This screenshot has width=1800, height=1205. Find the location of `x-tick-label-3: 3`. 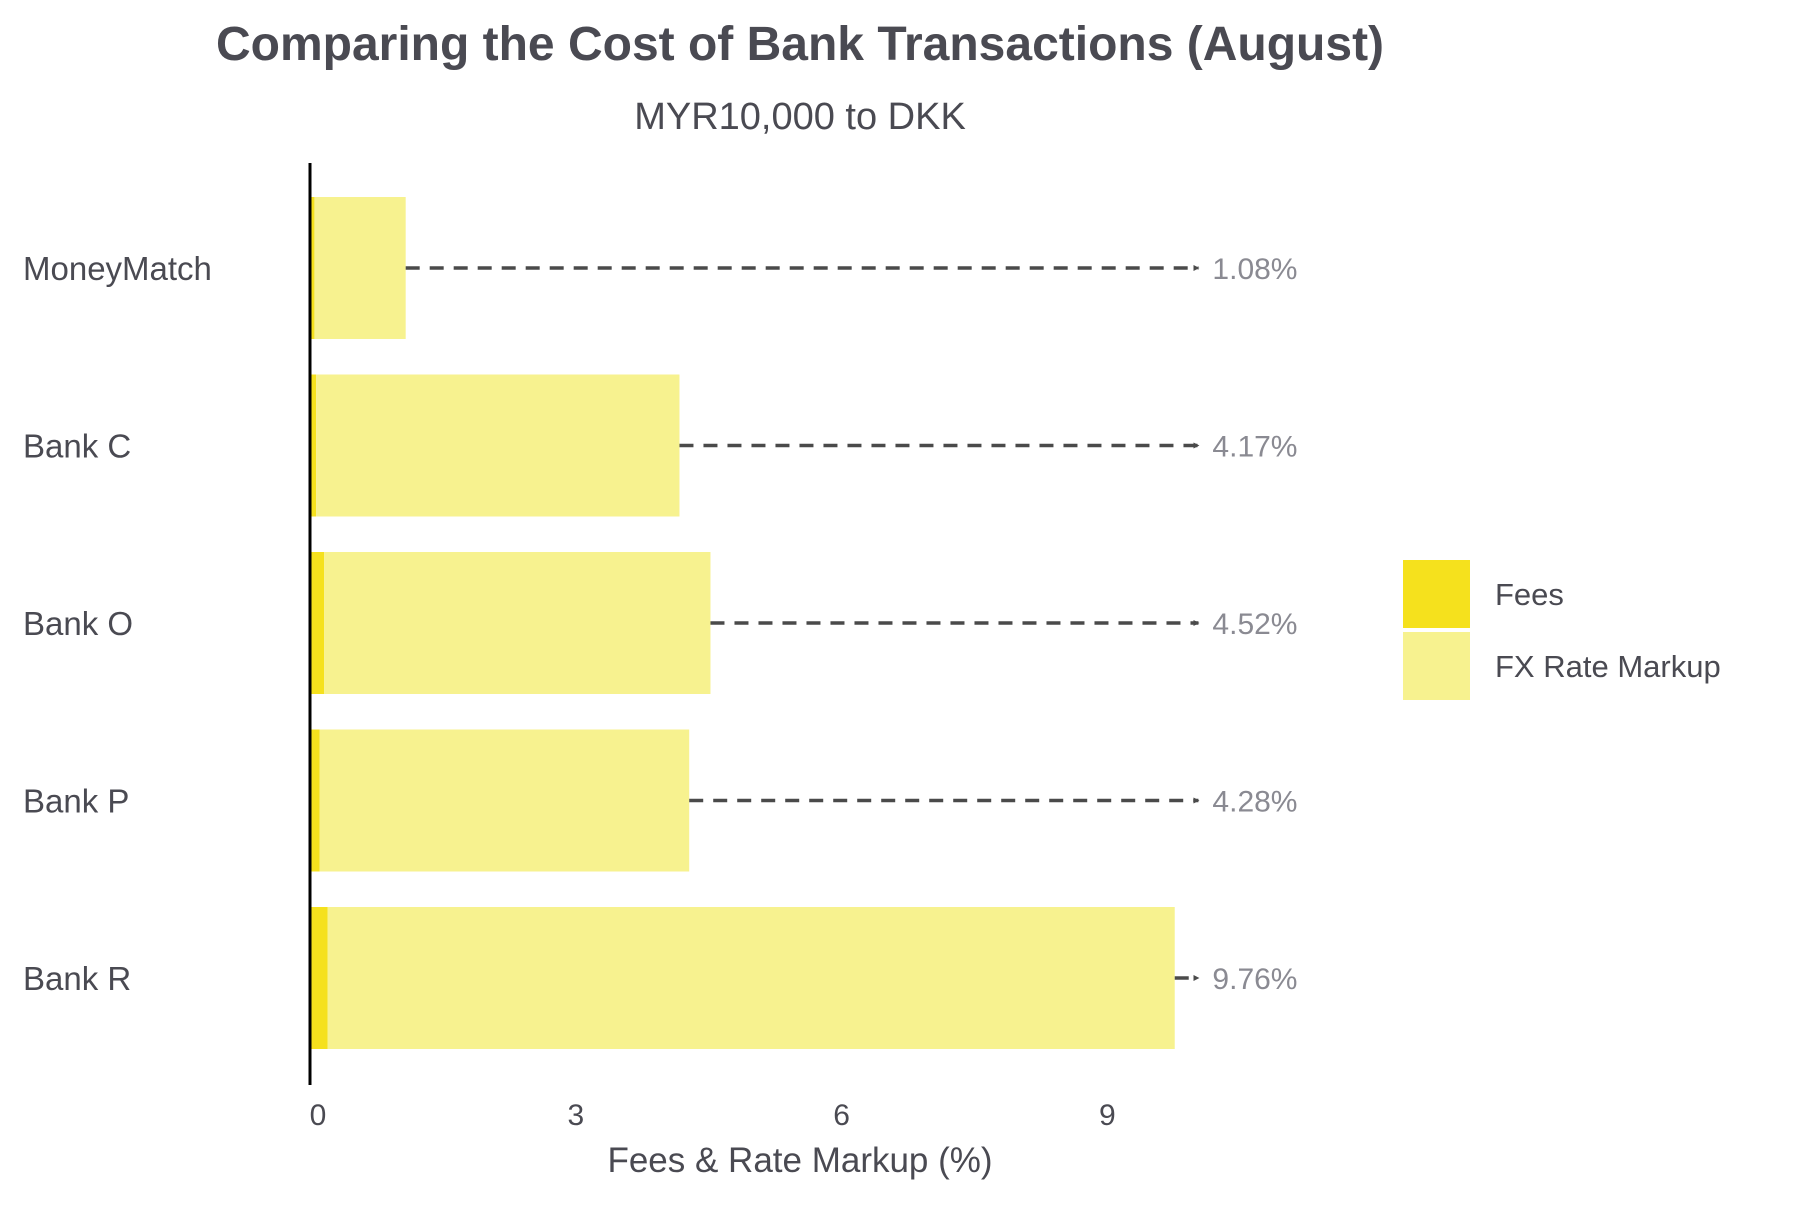

x-tick-label-3: 3 is located at coordinates (575, 1115).